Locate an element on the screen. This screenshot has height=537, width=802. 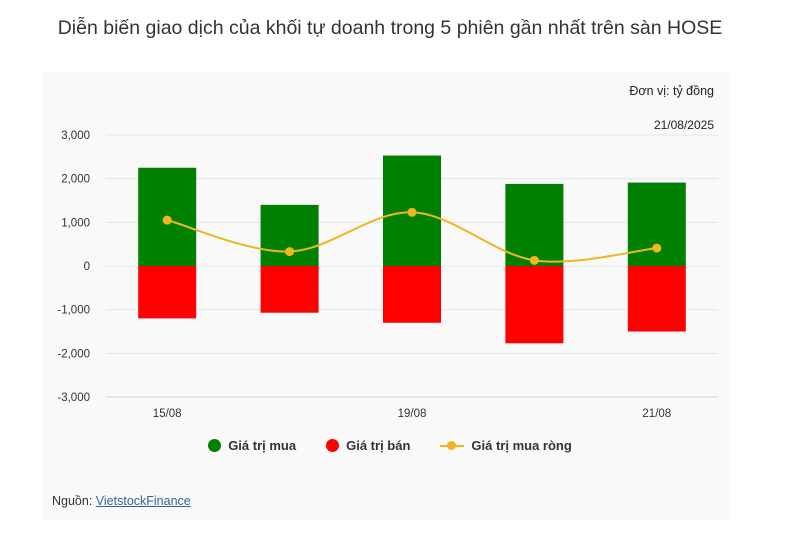
legend-marker-net is located at coordinates (452, 445).